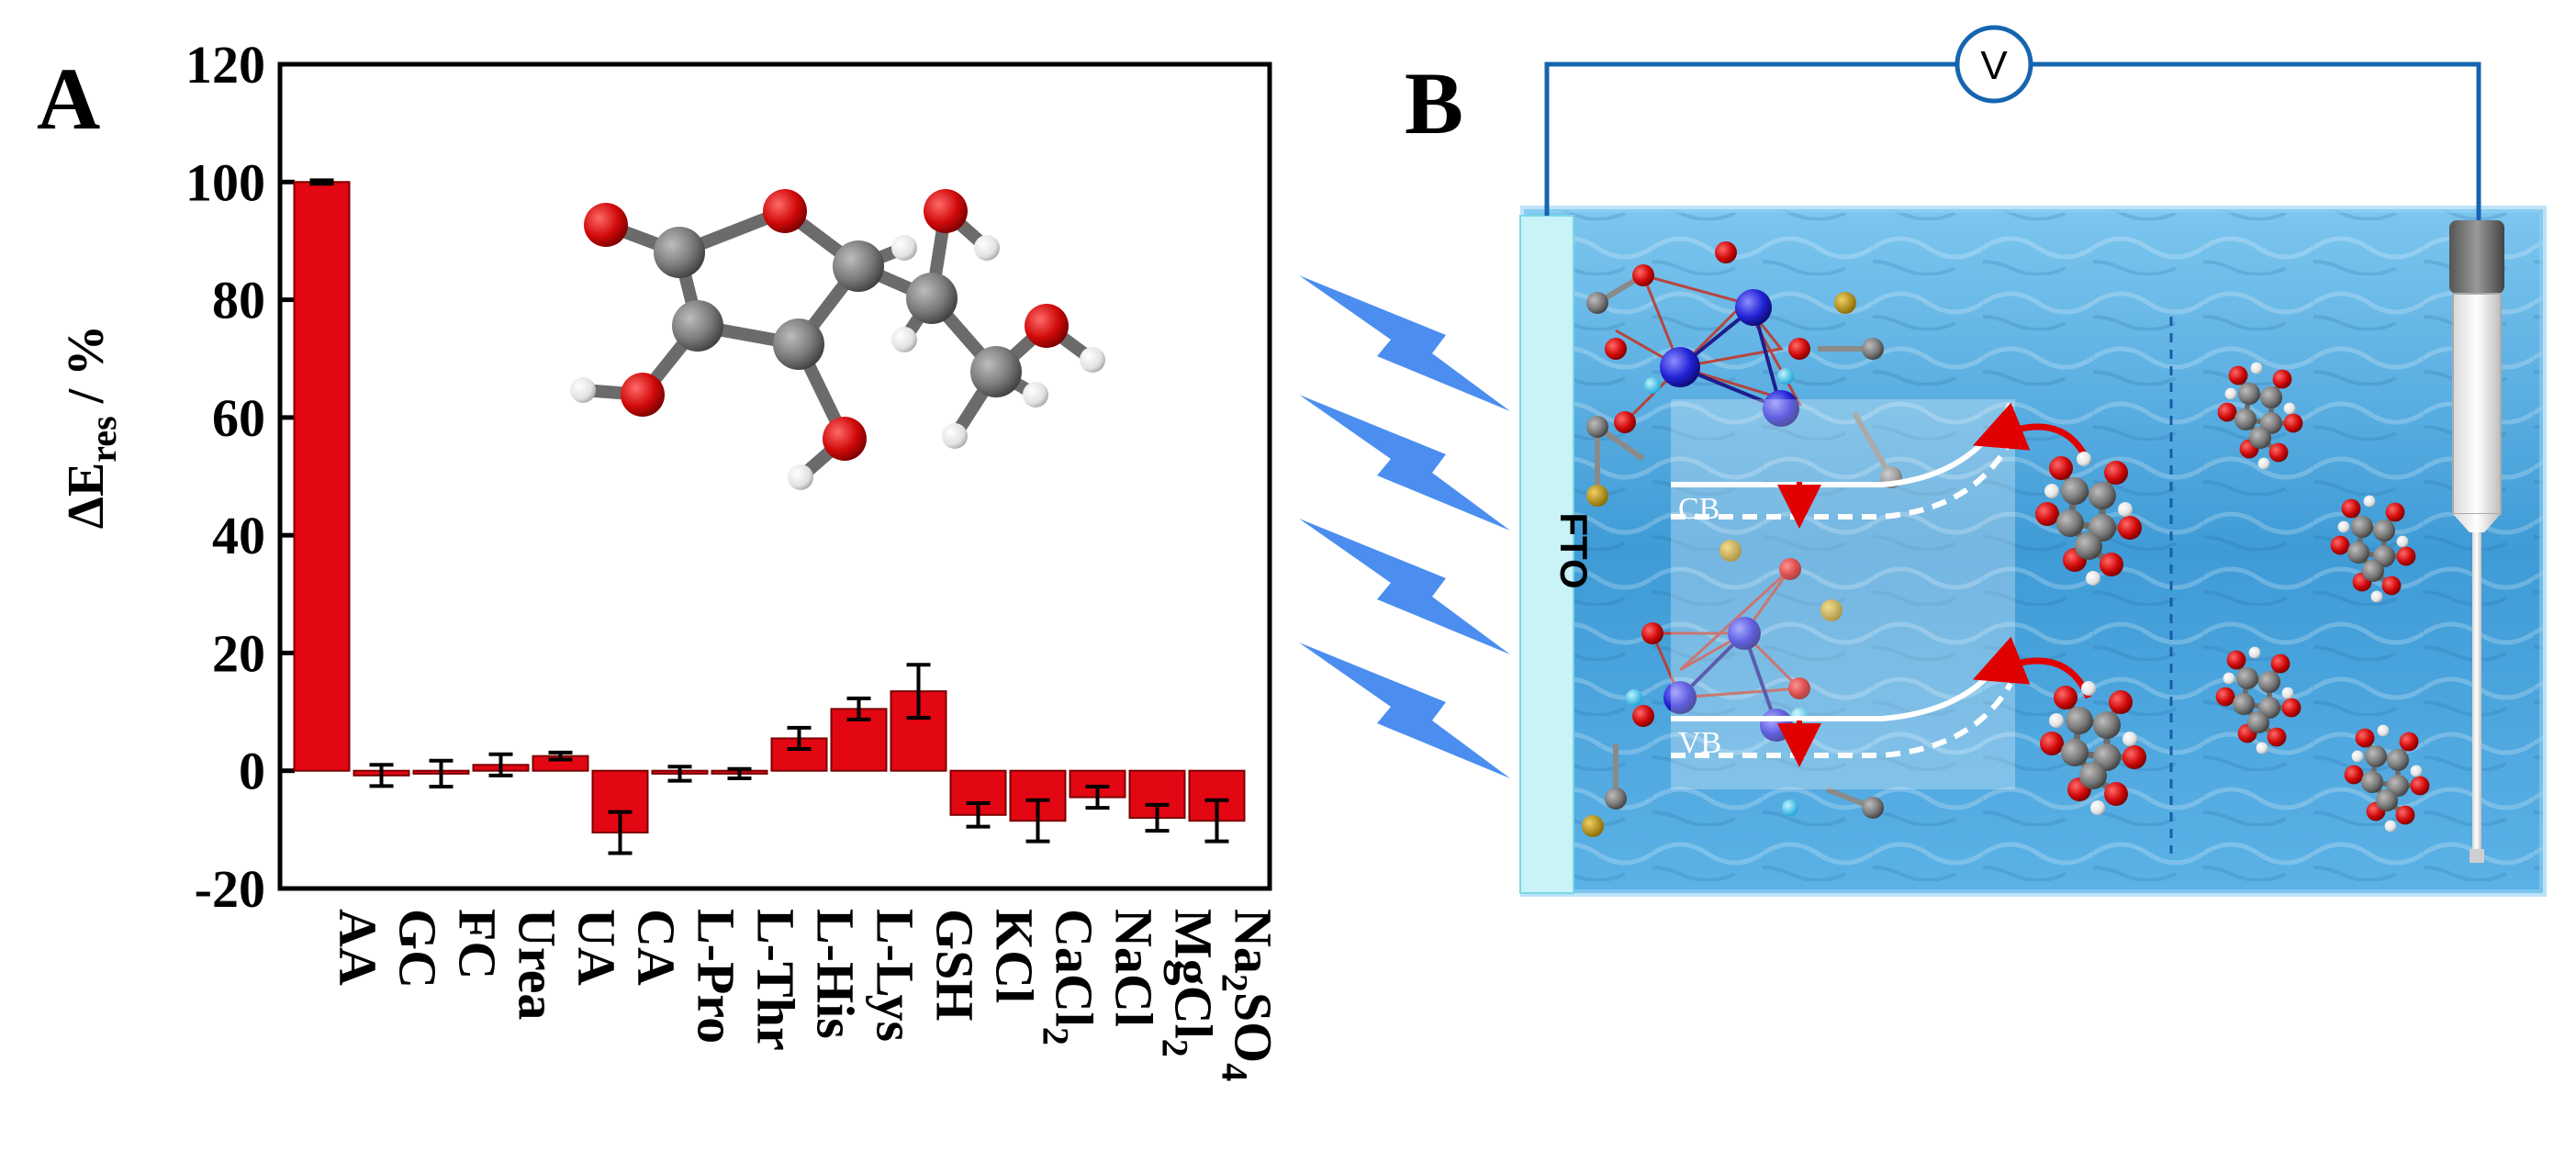 This screenshot has height=1151, width=2576. I want to click on circuit-wire, so click(2012, 143).